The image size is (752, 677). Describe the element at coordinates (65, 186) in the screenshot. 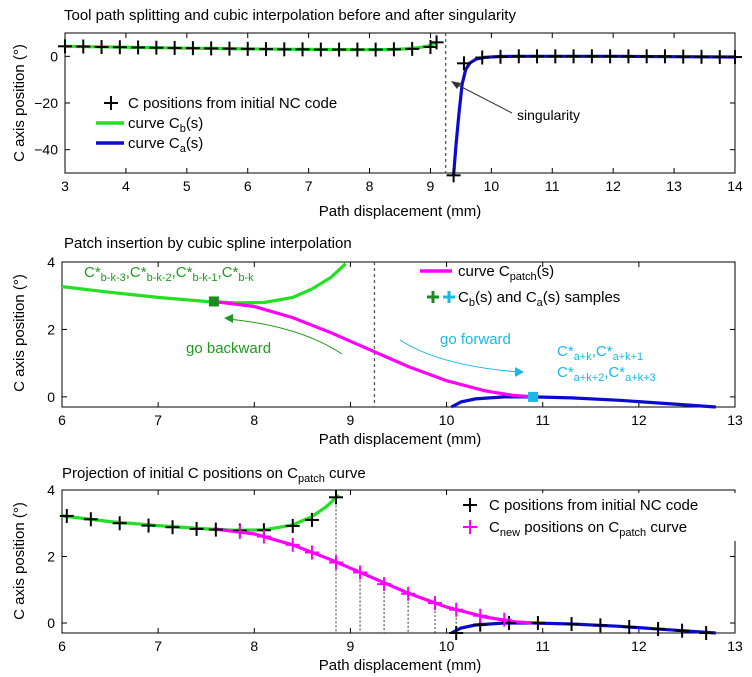

I see `x-tick-label: 3` at that location.